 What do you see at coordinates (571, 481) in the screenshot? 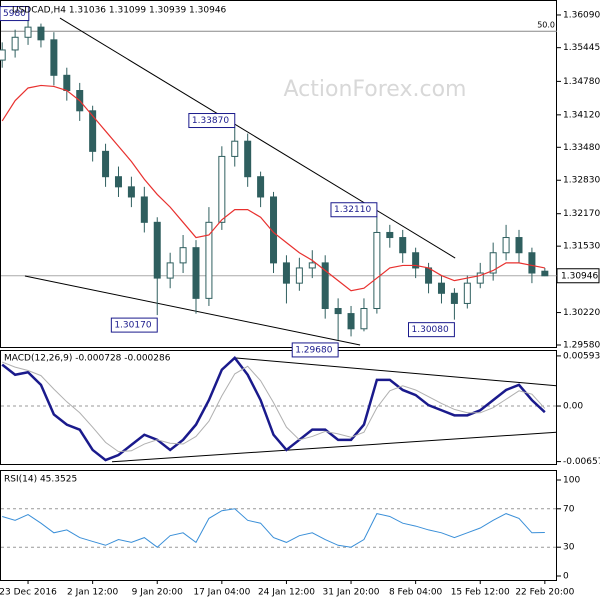
I see `y-tick-label: 100` at bounding box center [571, 481].